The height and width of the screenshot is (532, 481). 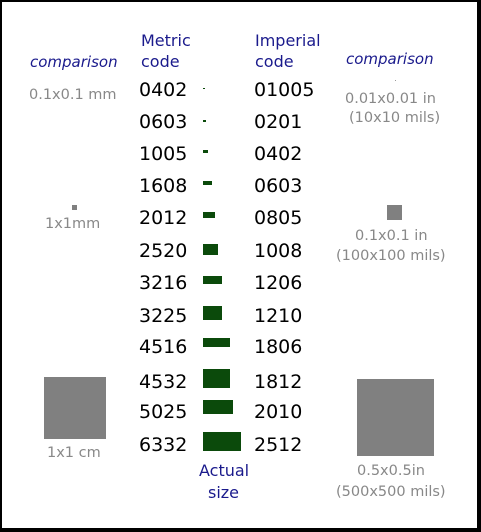 What do you see at coordinates (163, 154) in the screenshot?
I see `metric-code: 1005` at bounding box center [163, 154].